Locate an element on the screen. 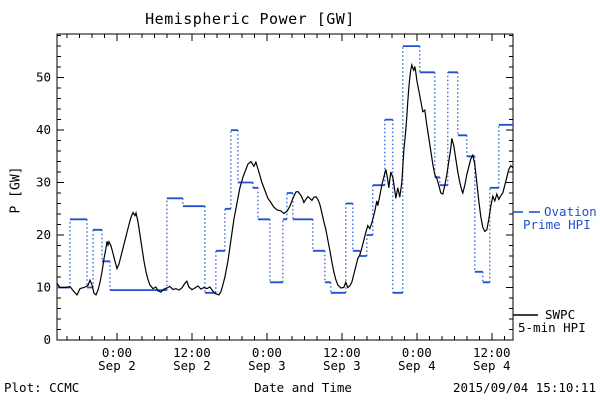  svg-text: 30 is located at coordinates (43, 182).